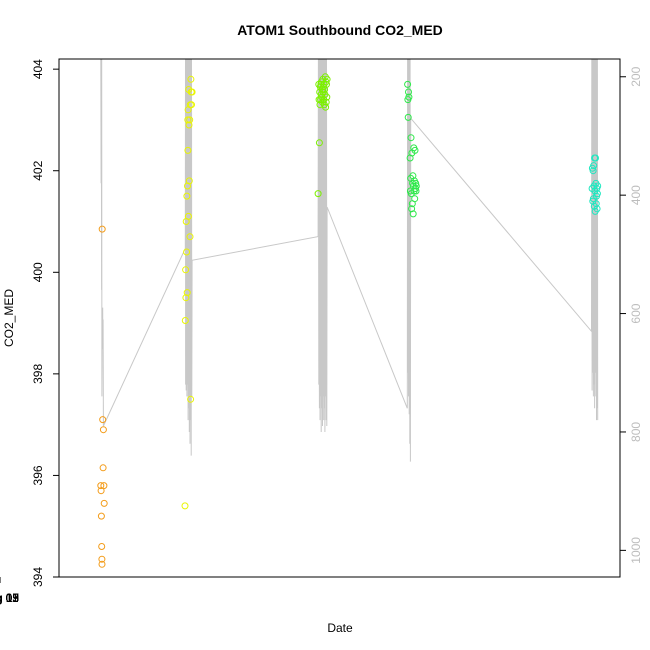 This screenshot has width=650, height=650. Describe the element at coordinates (38, 272) in the screenshot. I see `y-tick-label: 400` at that location.